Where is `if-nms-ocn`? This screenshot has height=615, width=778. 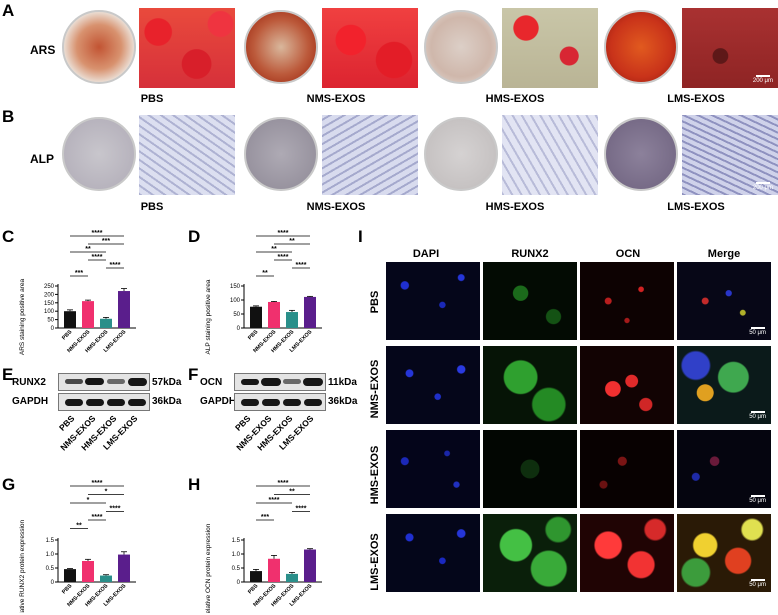 if-nms-ocn is located at coordinates (627, 385).